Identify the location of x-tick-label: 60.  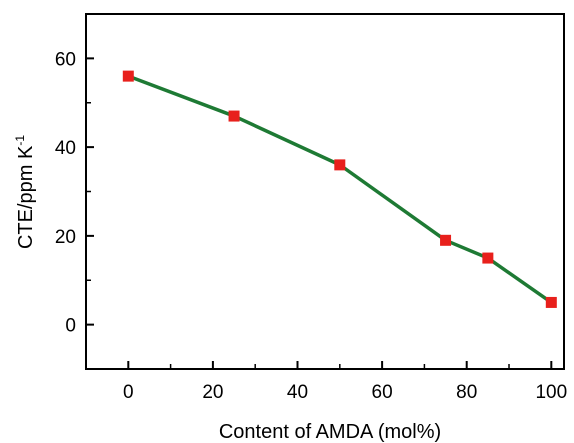
(382, 392).